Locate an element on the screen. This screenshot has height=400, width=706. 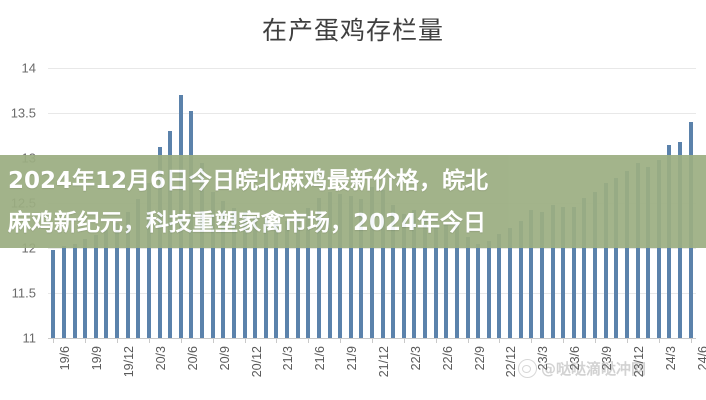
x-axis-tick-label: 19/6 is located at coordinates (65, 358).